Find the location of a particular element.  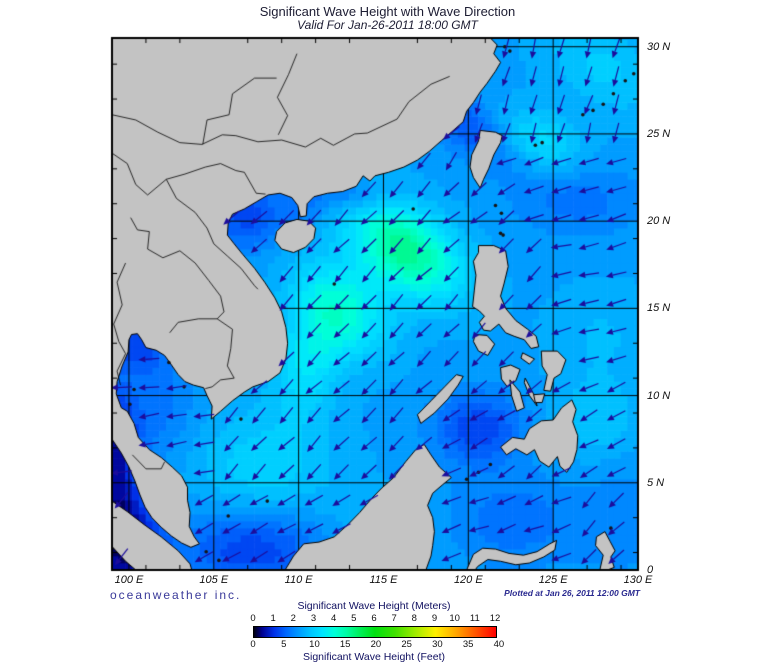

lat-label-30: 30 N is located at coordinates (659, 46).